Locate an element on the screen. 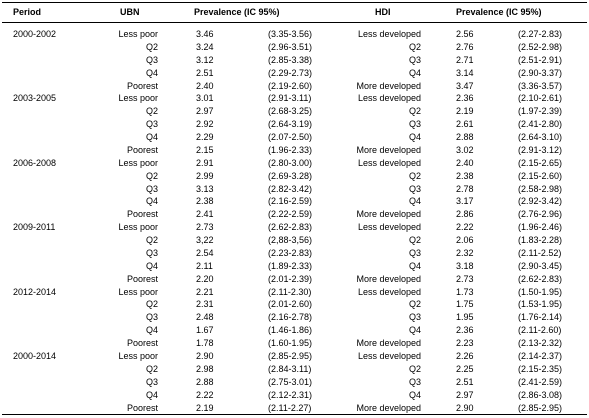 The width and height of the screenshot is (589, 418). ci: (2.19-2.60) is located at coordinates (290, 85).